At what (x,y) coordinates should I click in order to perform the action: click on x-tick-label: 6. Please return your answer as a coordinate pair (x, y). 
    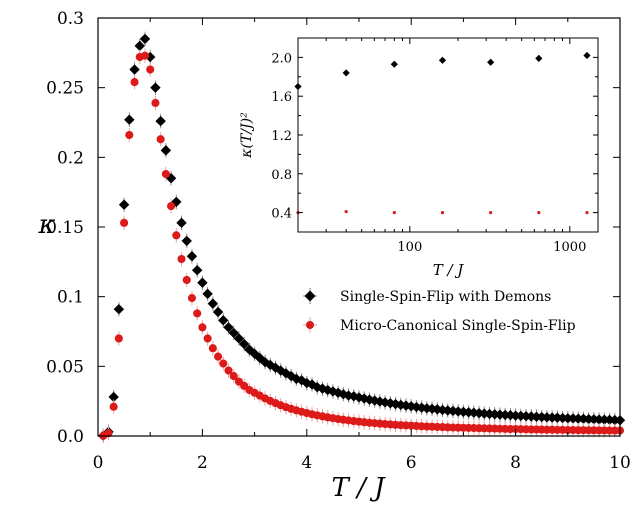
    Looking at the image, I should click on (411, 463).